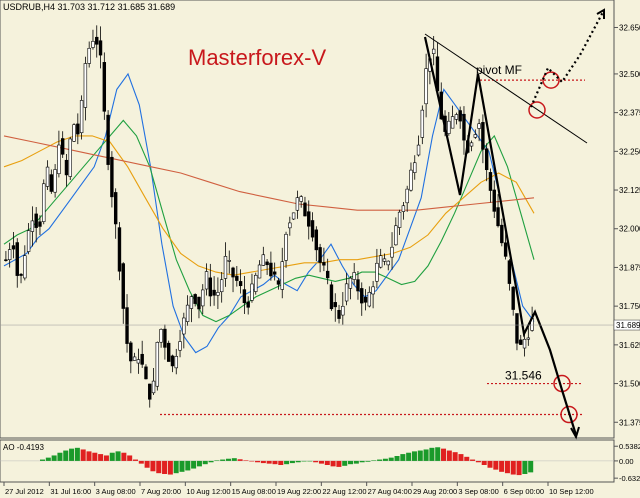 This screenshot has width=640, height=498. Describe the element at coordinates (89, 7) in the screenshot. I see `symbol-header: USDRUB,H4 31.703 31.712 31.685 31.689` at that location.